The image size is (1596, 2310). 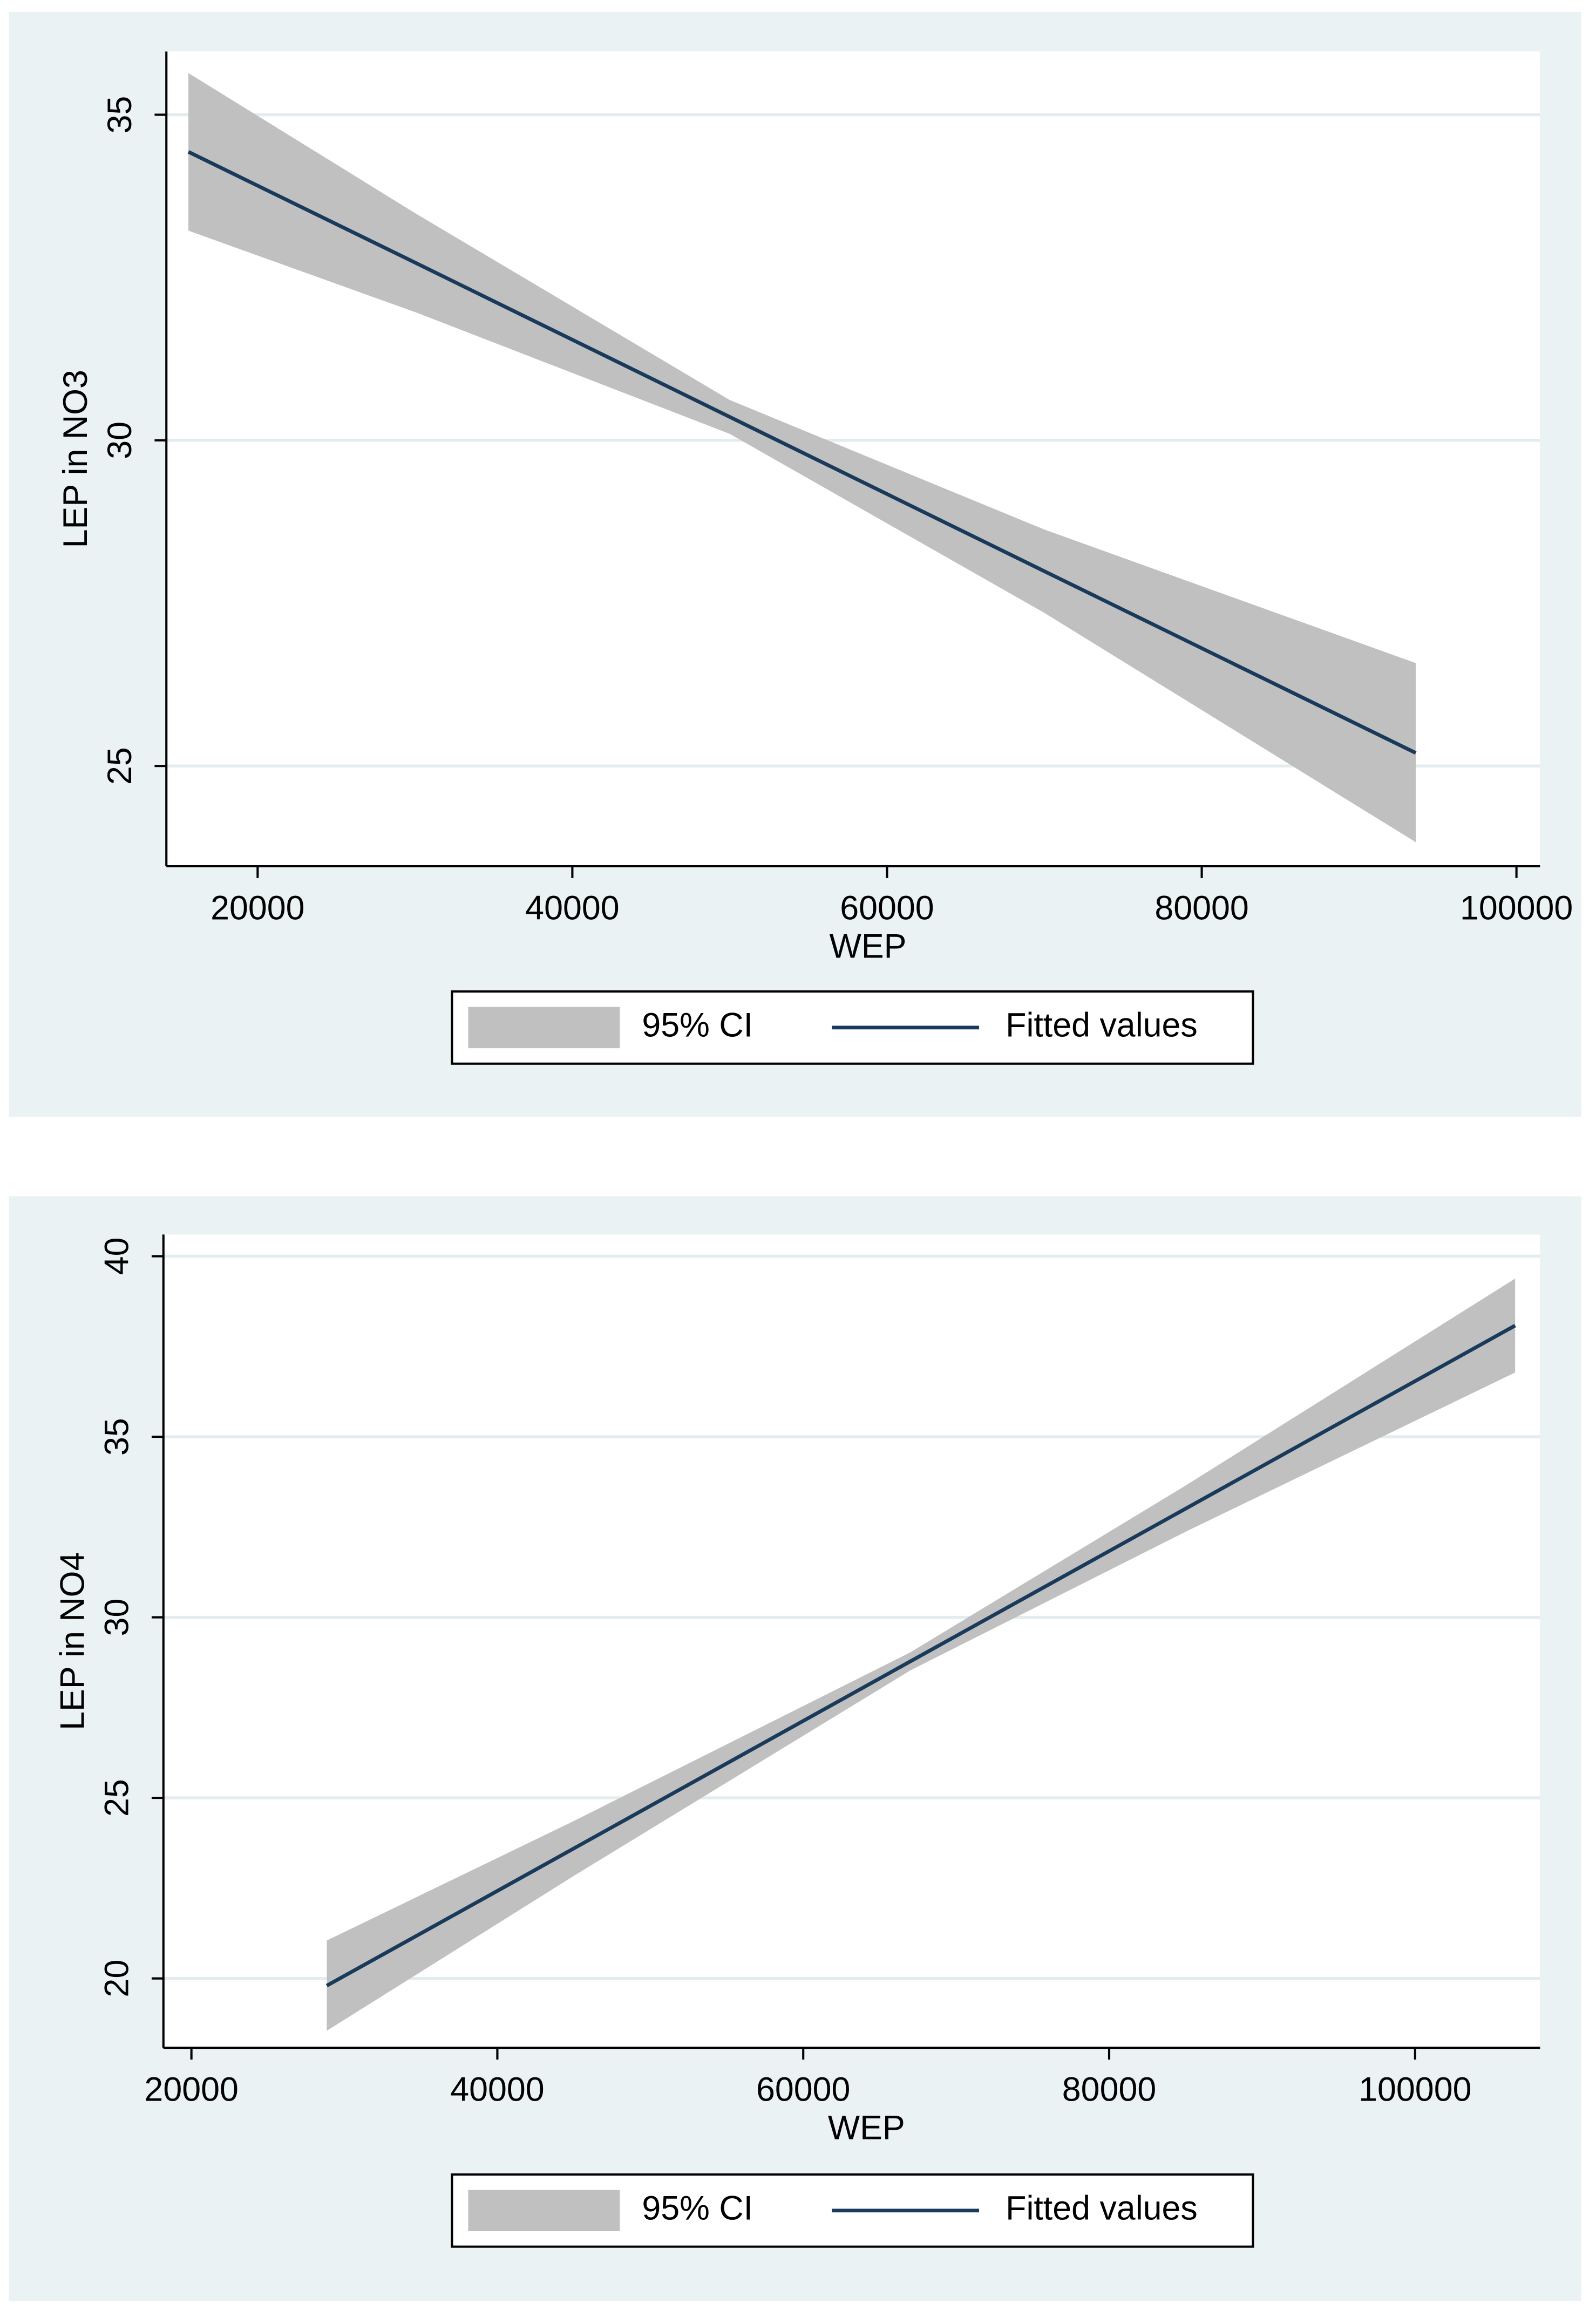 What do you see at coordinates (75, 459) in the screenshot?
I see `y-axis-title: LEP in NO3` at bounding box center [75, 459].